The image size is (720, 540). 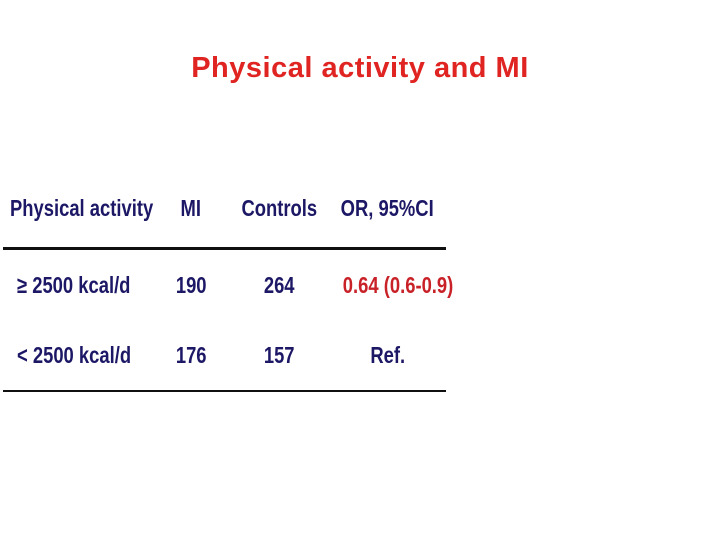 I want to click on header-divider, so click(x=224, y=248).